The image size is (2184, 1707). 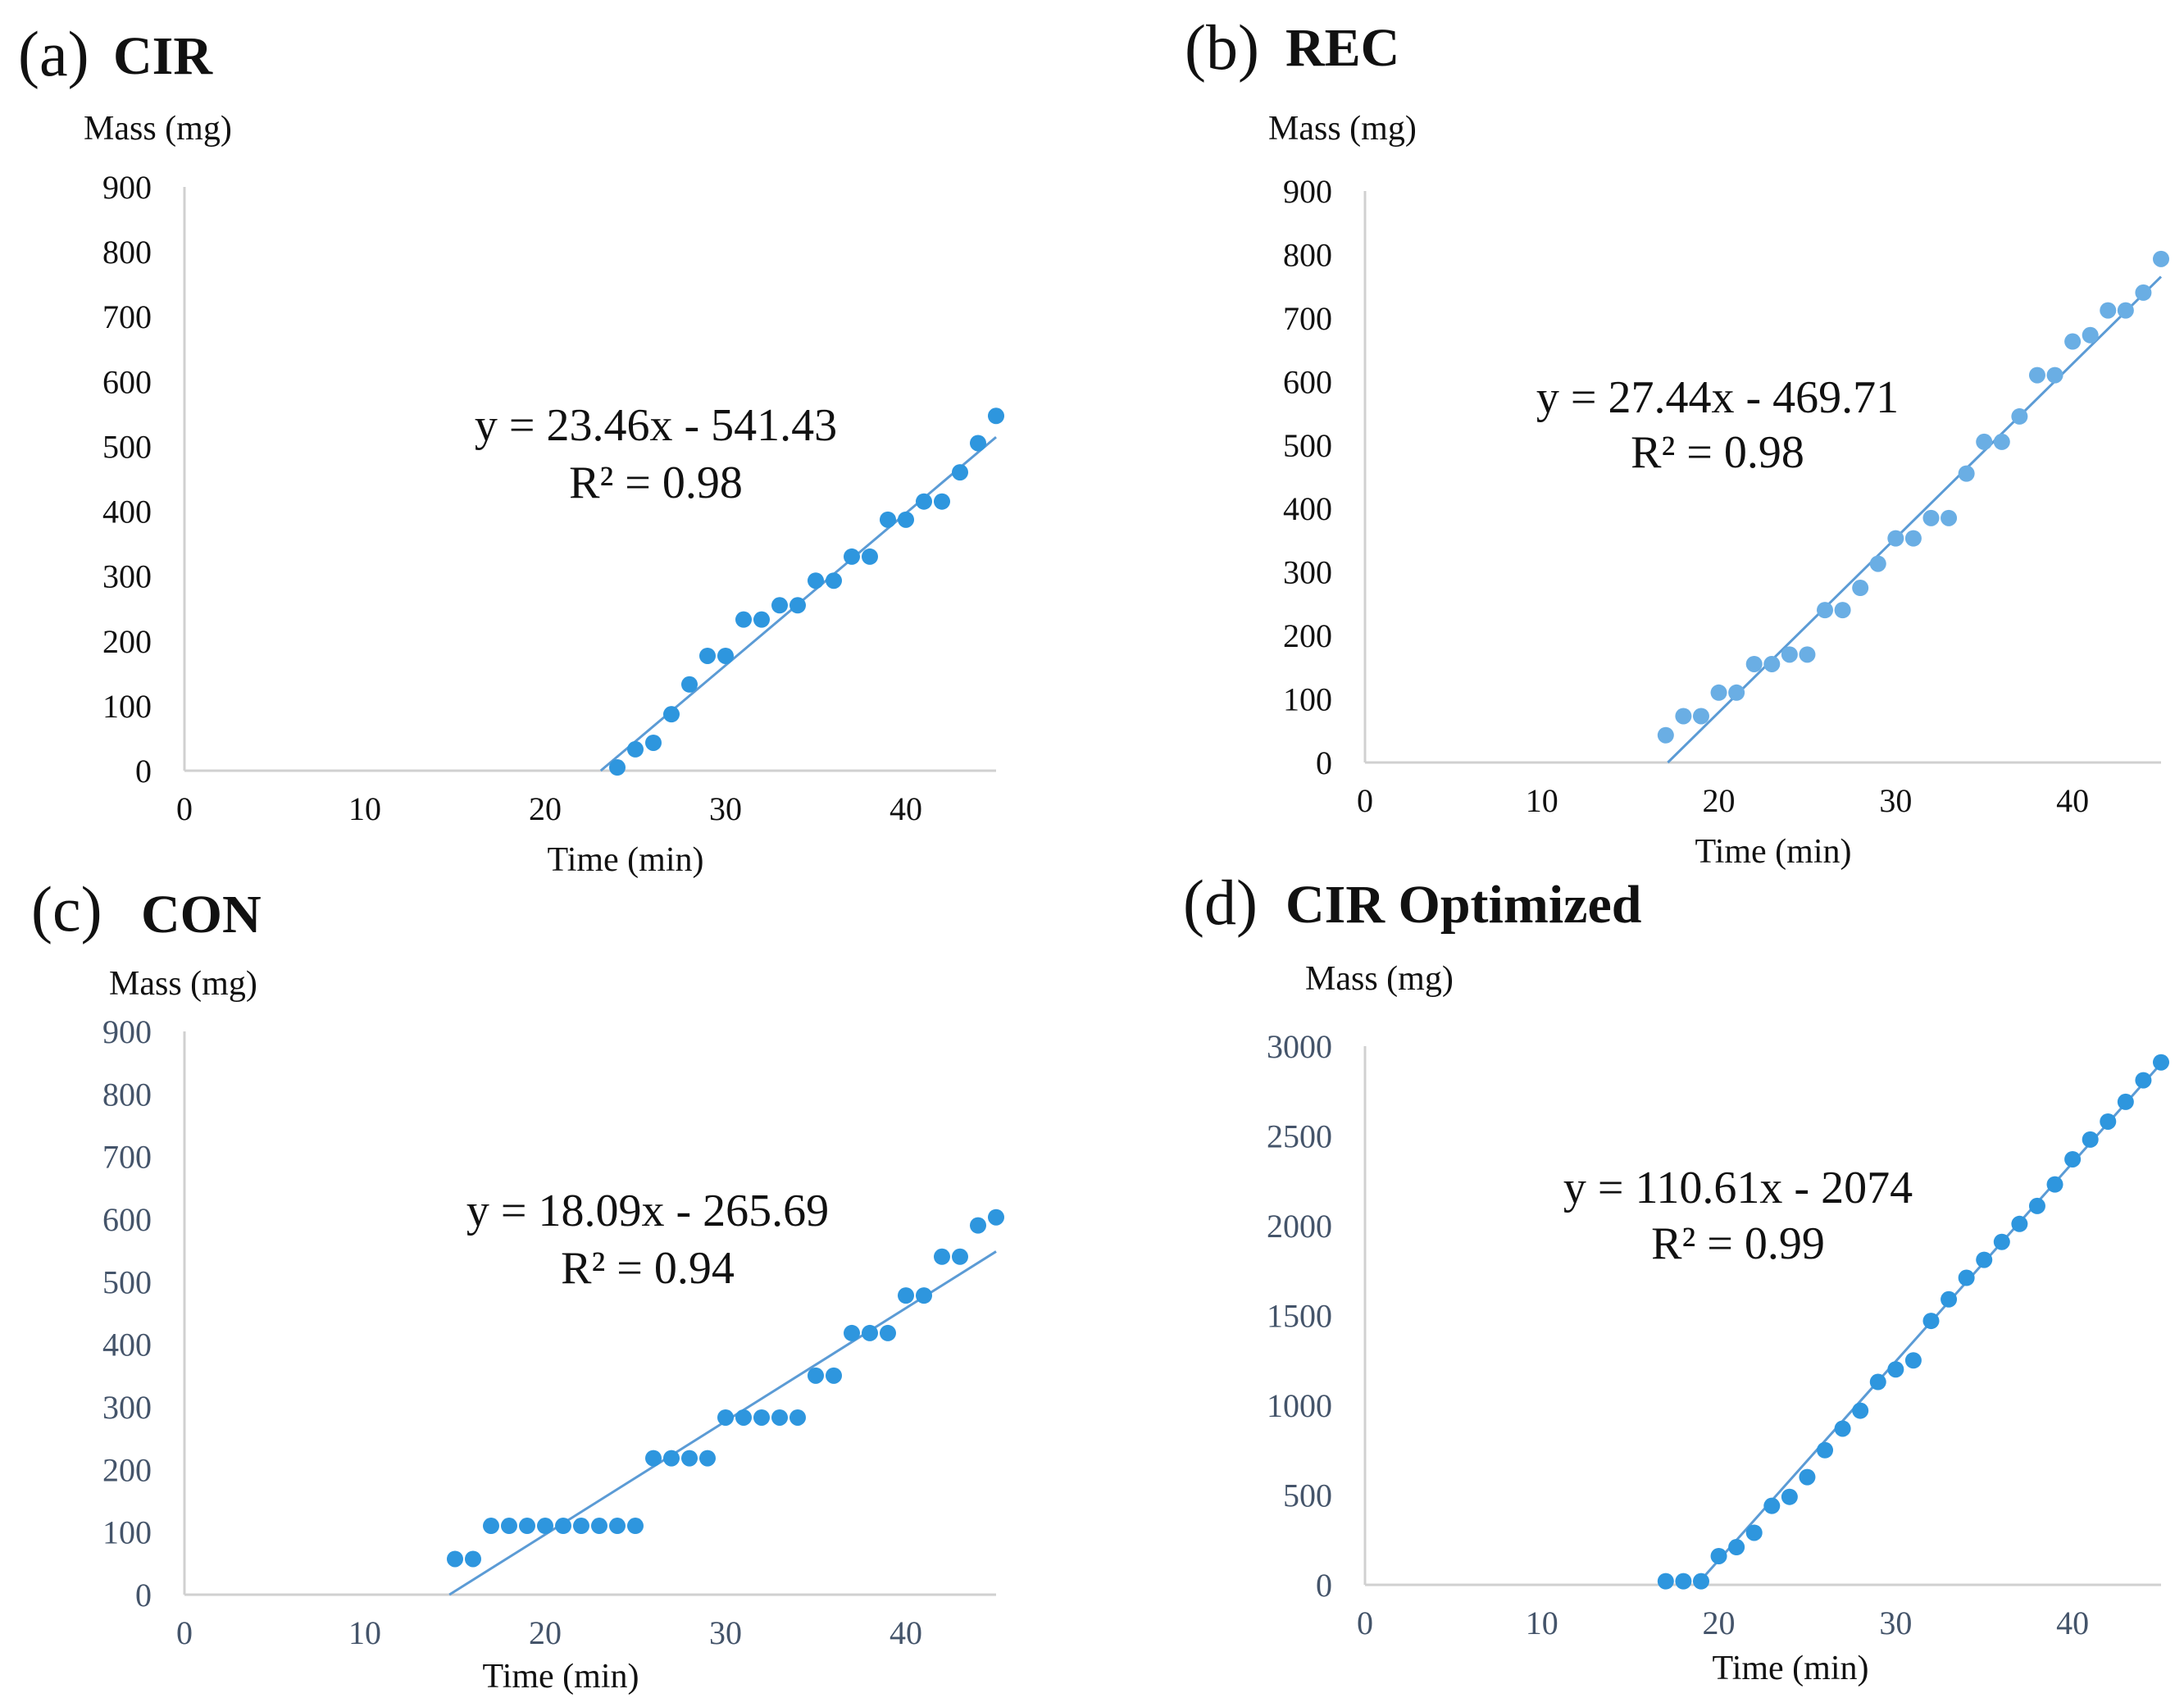 What do you see at coordinates (1542, 800) in the screenshot?
I see `panel-b-x-tick-label: 10` at bounding box center [1542, 800].